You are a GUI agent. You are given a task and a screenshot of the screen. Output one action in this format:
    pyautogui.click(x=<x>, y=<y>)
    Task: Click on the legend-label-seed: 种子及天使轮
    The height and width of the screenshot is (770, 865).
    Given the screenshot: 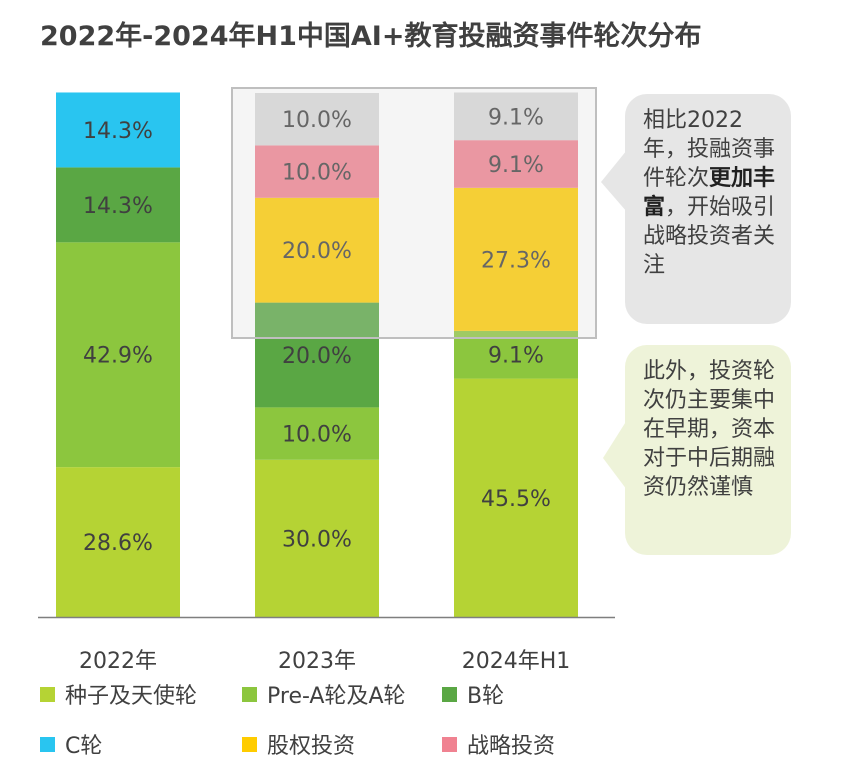 What is the action you would take?
    pyautogui.click(x=131, y=696)
    